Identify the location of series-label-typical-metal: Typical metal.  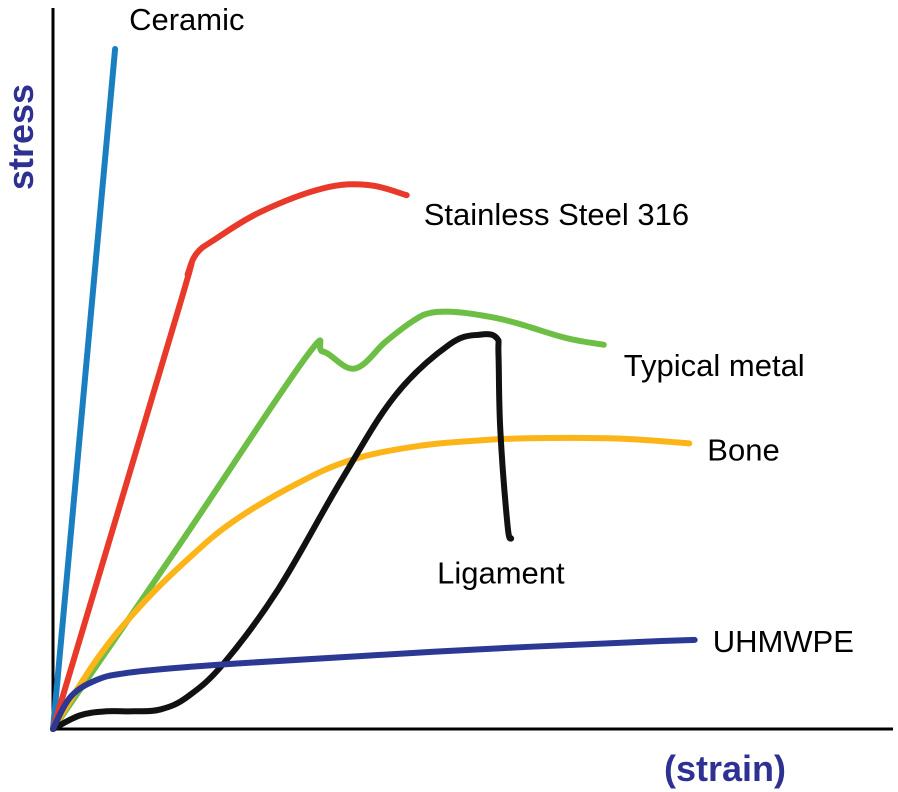
(714, 365).